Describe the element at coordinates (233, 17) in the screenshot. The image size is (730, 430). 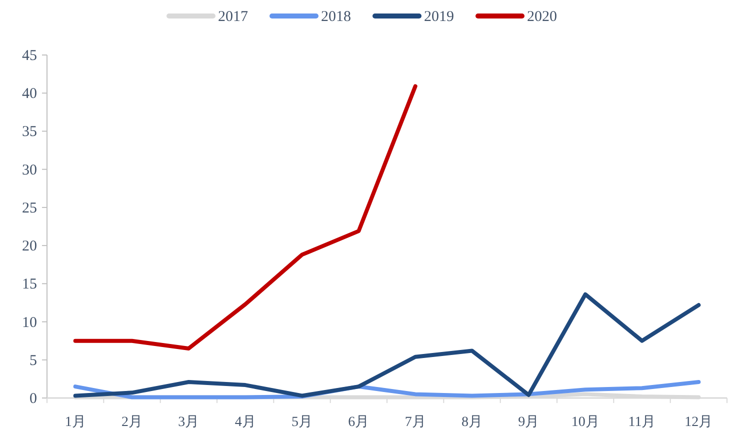
I see `legend-label: 2017` at that location.